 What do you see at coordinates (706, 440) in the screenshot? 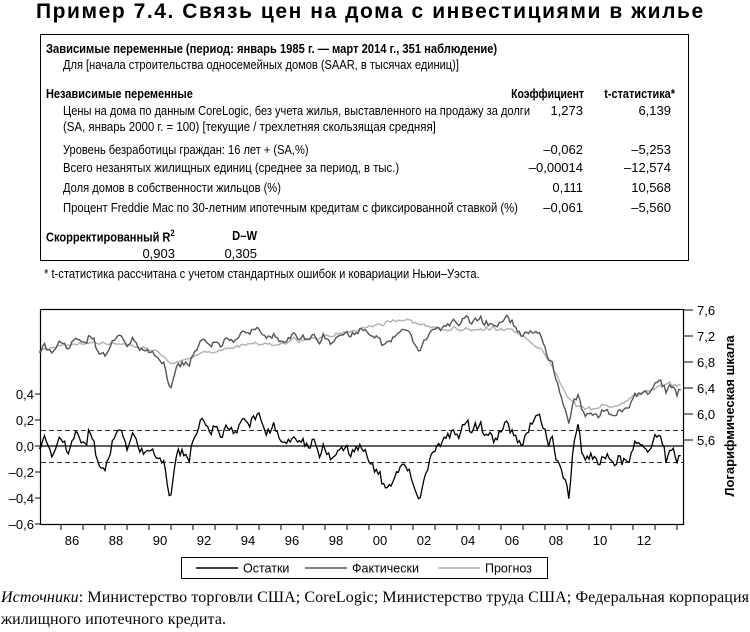
I see `svg-text: 5,6` at bounding box center [706, 440].